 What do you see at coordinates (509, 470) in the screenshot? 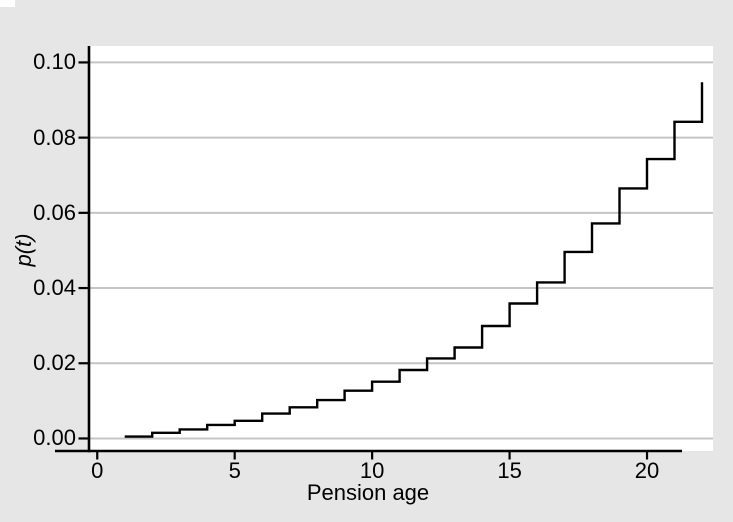
I see `x-tick-label: 15` at bounding box center [509, 470].